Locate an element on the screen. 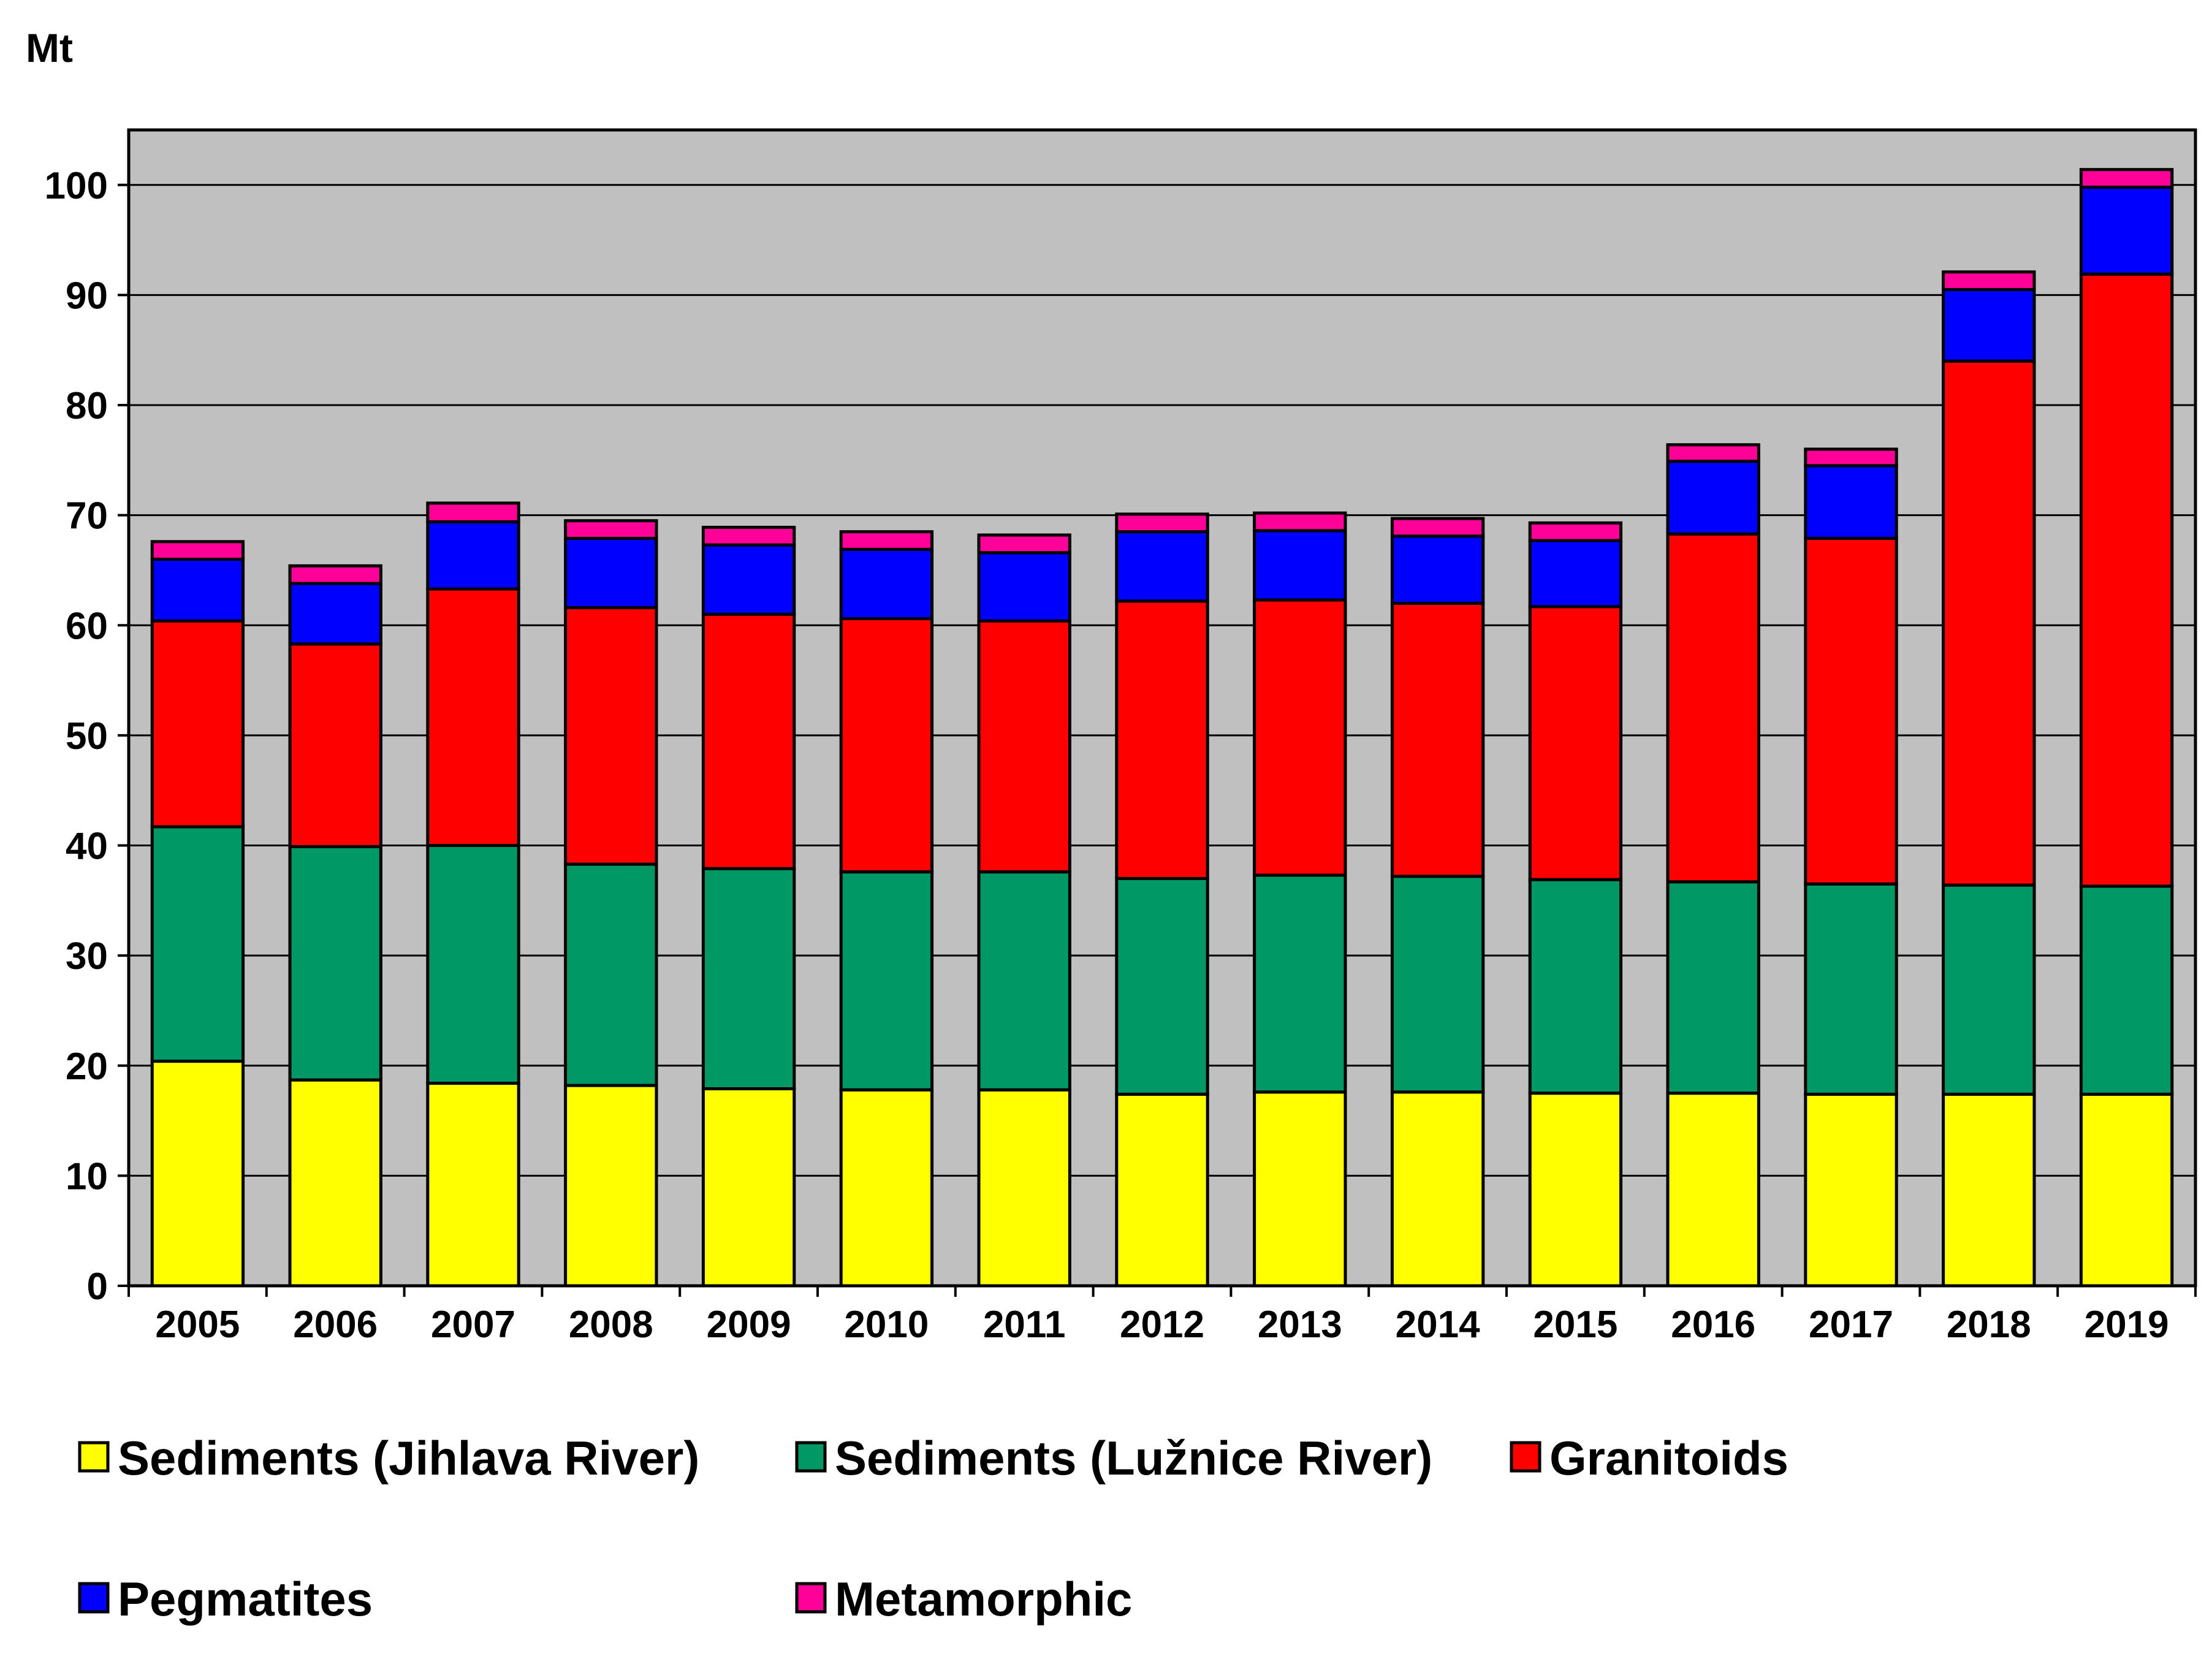  bar-pegmatites-2017 is located at coordinates (1851, 502).